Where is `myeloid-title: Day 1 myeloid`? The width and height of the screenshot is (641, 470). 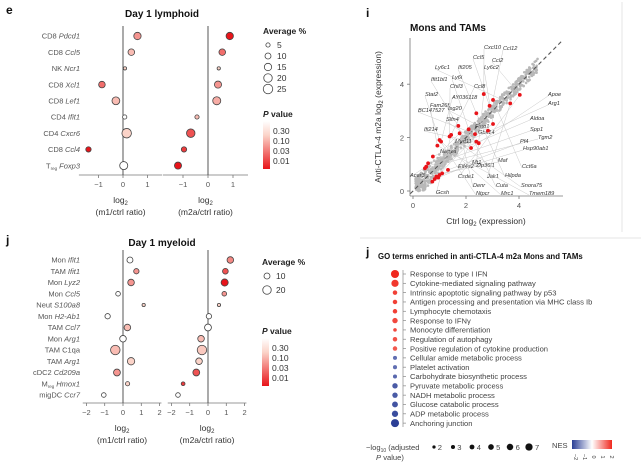 myeloid-title: Day 1 myeloid is located at coordinates (161, 243).